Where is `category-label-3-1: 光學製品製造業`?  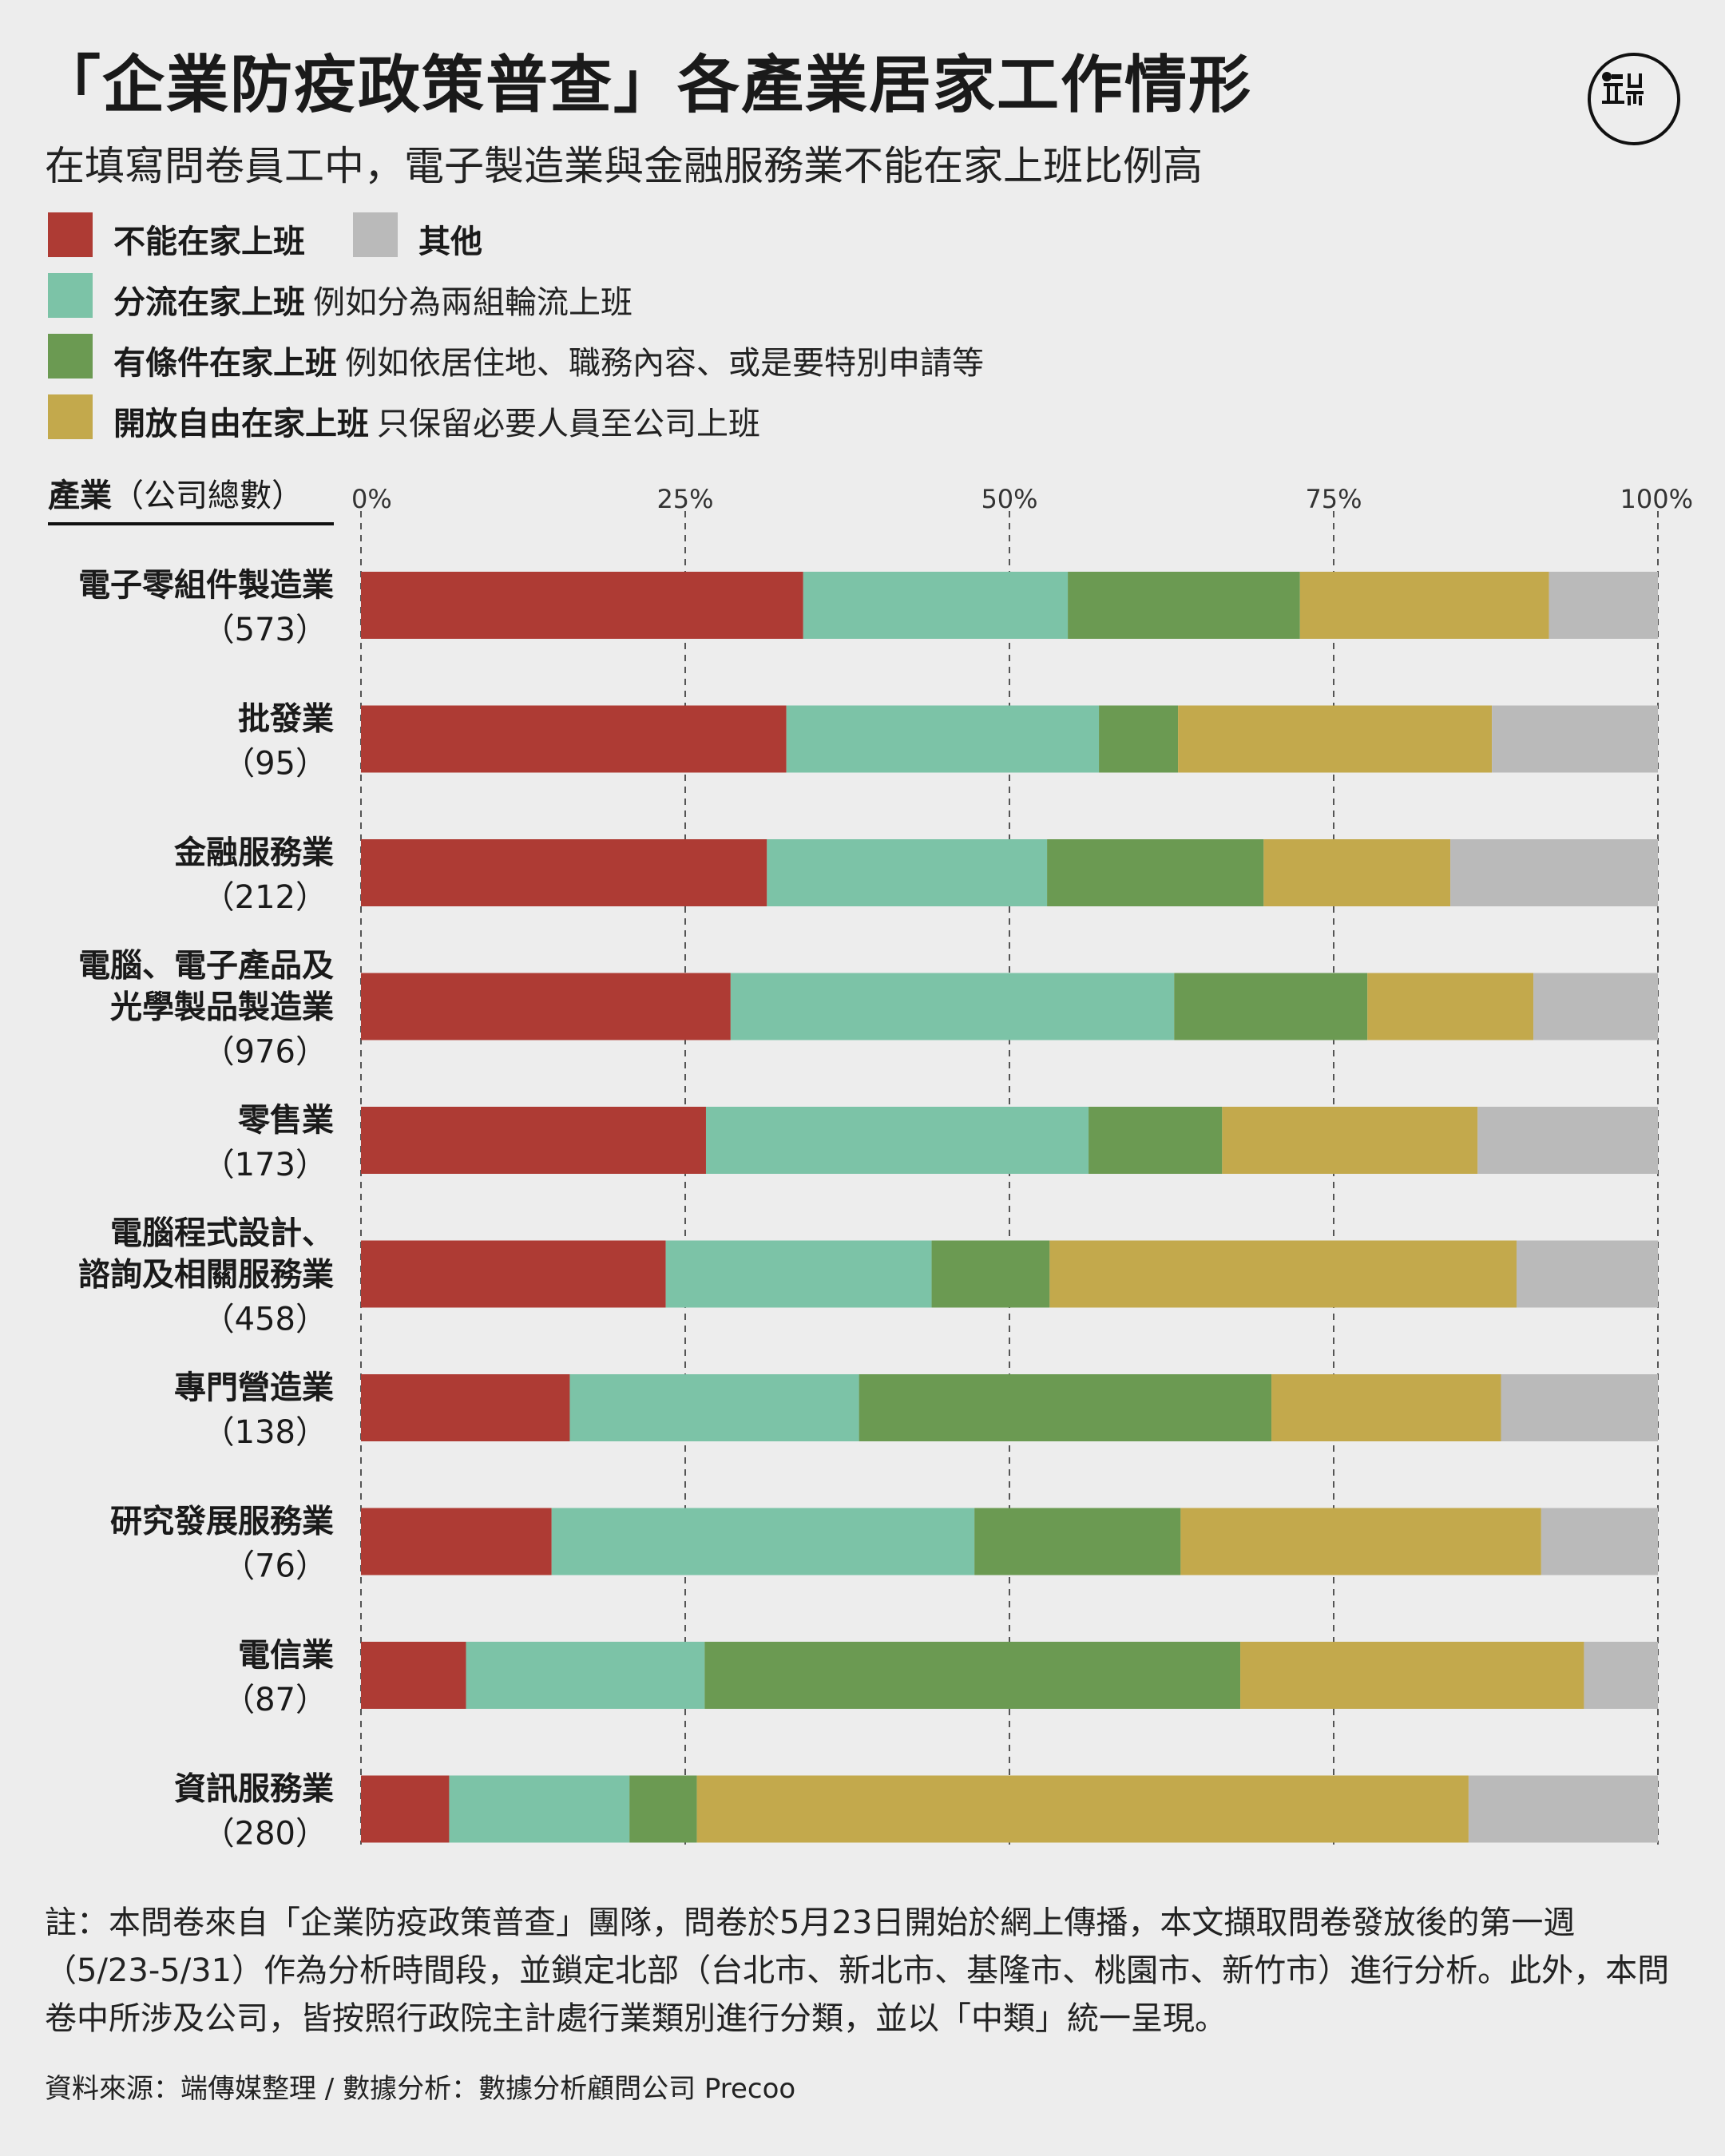 category-label-3-1: 光學製品製造業 is located at coordinates (222, 1007).